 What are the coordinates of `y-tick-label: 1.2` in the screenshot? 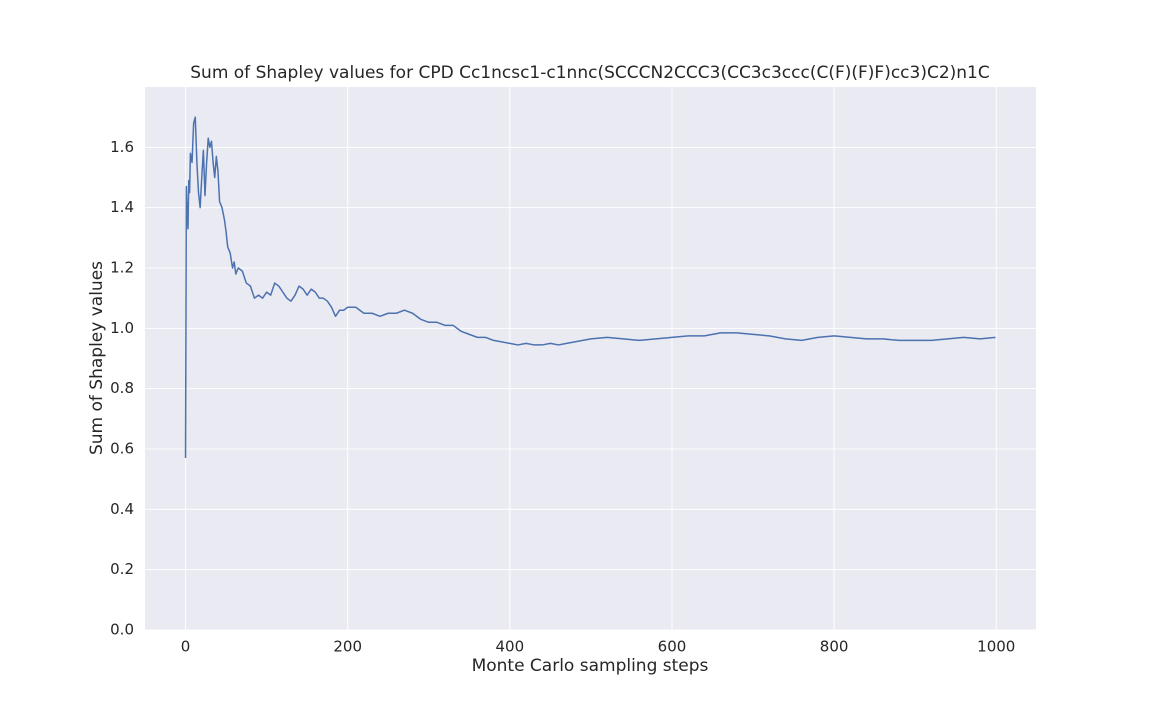 It's located at (122, 268).